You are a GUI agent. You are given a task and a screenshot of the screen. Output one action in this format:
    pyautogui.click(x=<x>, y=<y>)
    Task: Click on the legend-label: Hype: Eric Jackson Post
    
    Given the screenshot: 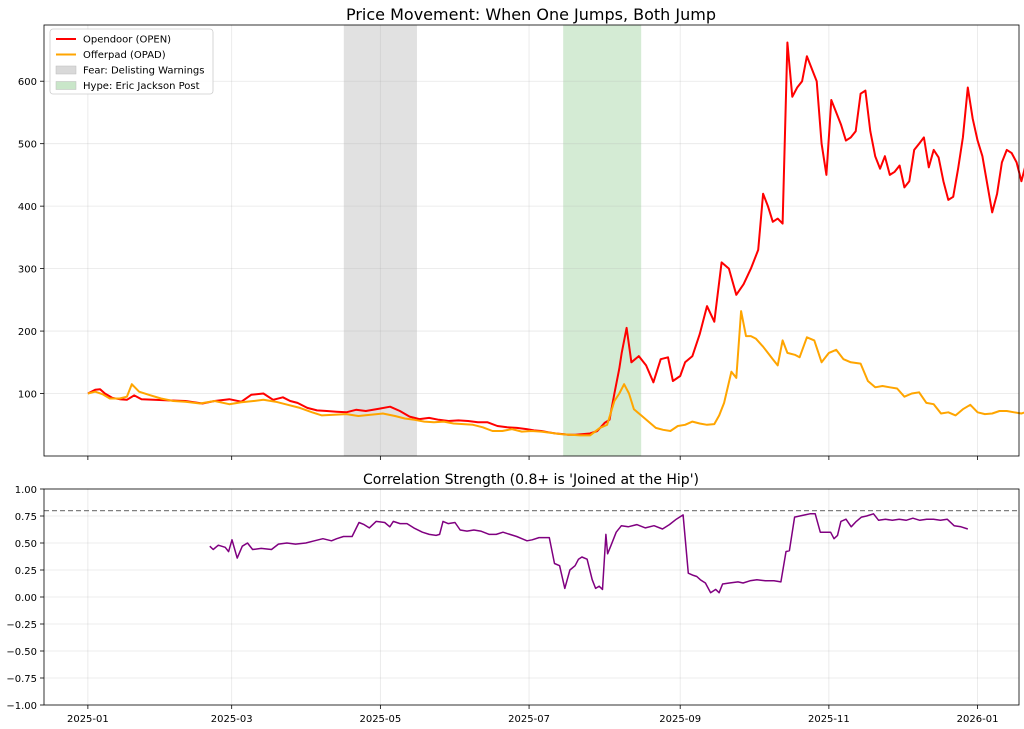 What is the action you would take?
    pyautogui.click(x=141, y=86)
    